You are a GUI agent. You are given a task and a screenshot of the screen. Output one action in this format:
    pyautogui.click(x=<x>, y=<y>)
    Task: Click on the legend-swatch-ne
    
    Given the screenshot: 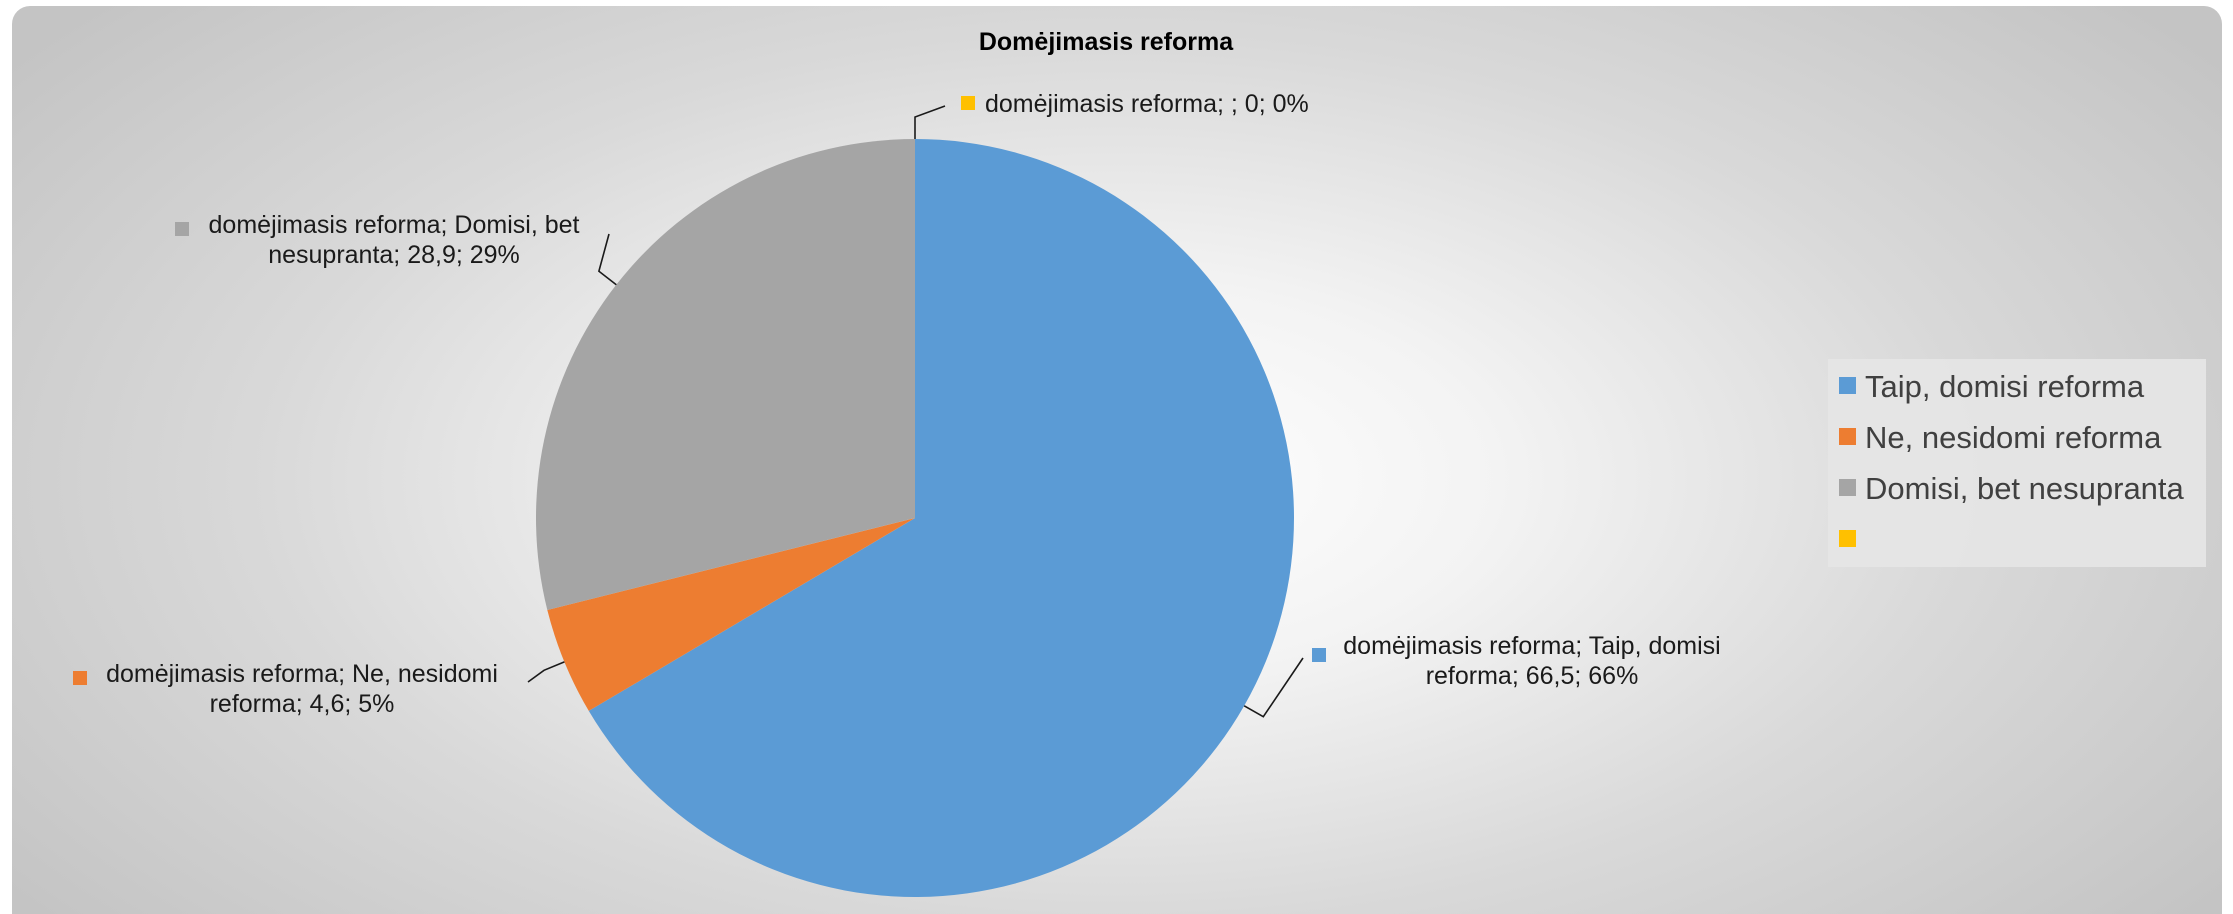 What is the action you would take?
    pyautogui.click(x=1847, y=436)
    